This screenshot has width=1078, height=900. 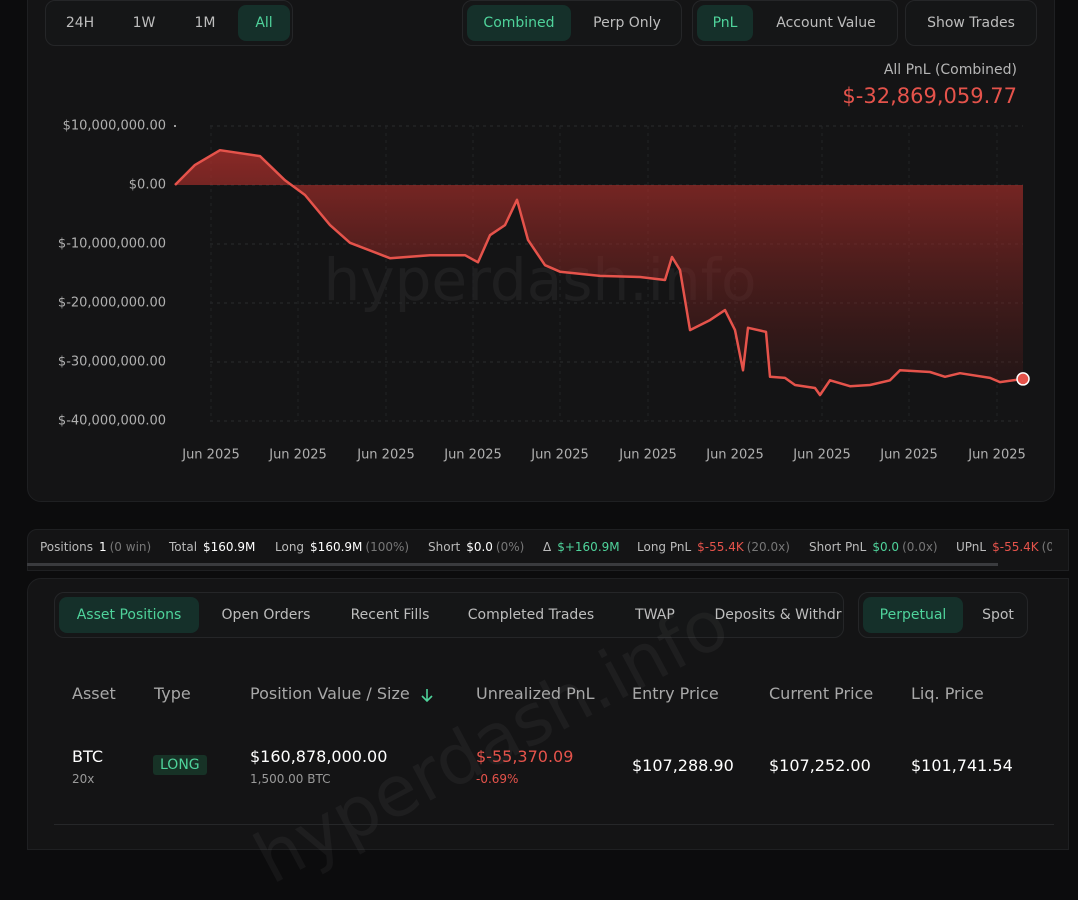 I want to click on y-tick-label: $-10,000,000.00, so click(x=112, y=244).